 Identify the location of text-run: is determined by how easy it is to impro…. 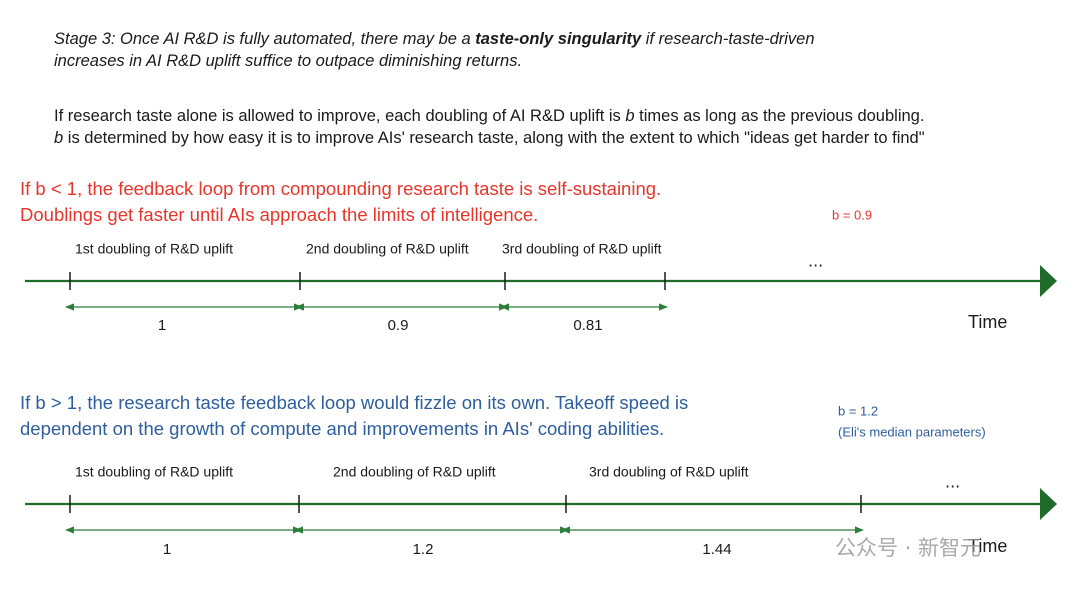
(494, 138).